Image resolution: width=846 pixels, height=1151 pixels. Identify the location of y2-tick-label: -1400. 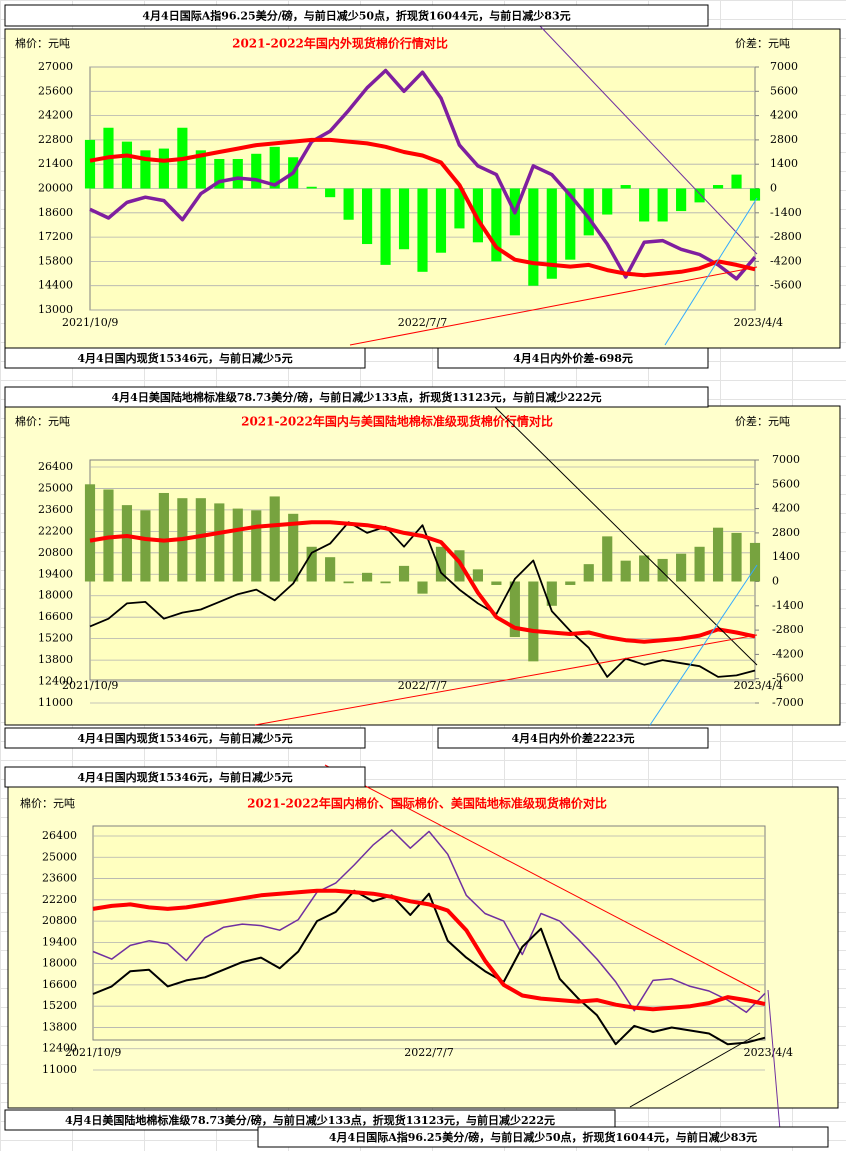
(788, 605).